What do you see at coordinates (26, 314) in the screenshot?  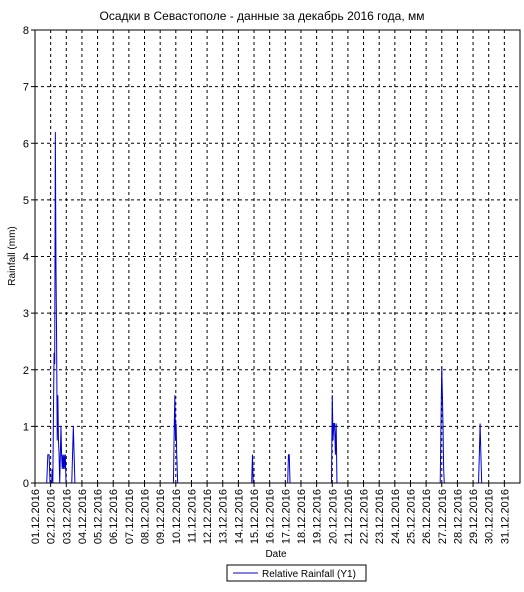 I see `y-tick-label: 3` at bounding box center [26, 314].